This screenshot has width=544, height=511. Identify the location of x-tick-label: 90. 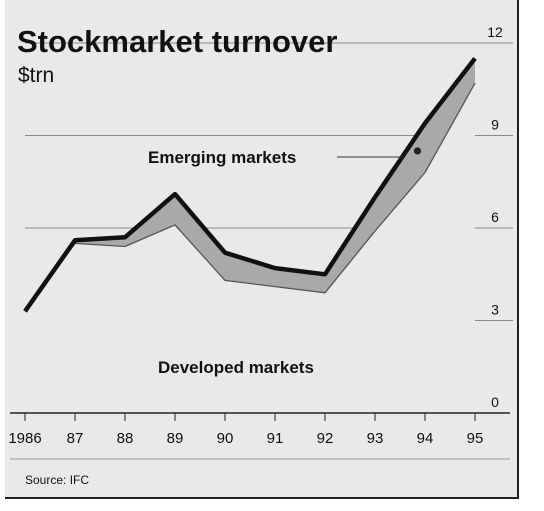
(225, 438).